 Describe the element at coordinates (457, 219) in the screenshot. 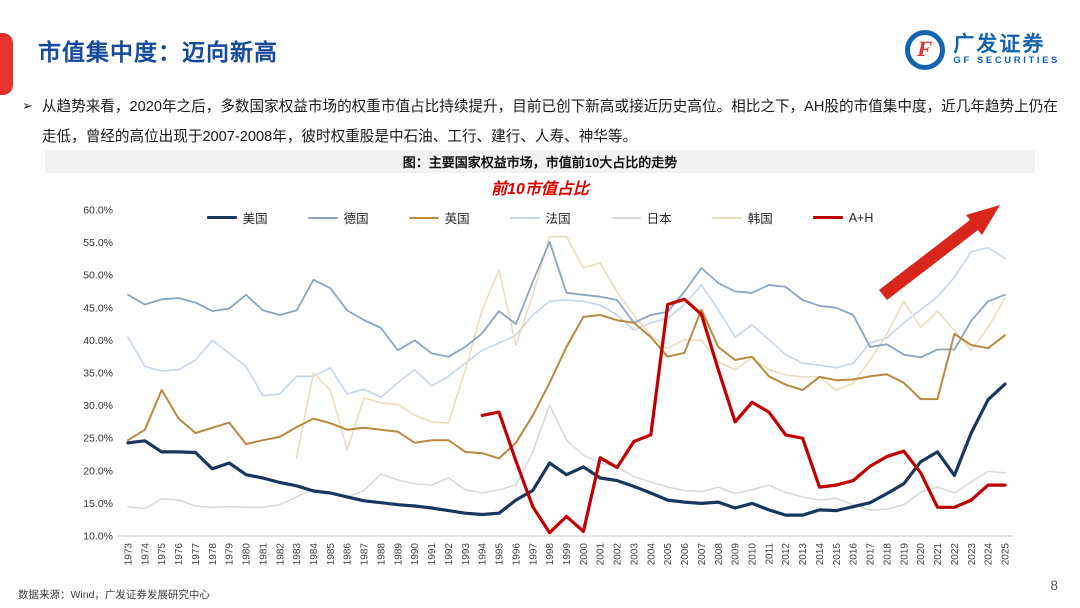

I see `legend-label-uk: 英国` at that location.